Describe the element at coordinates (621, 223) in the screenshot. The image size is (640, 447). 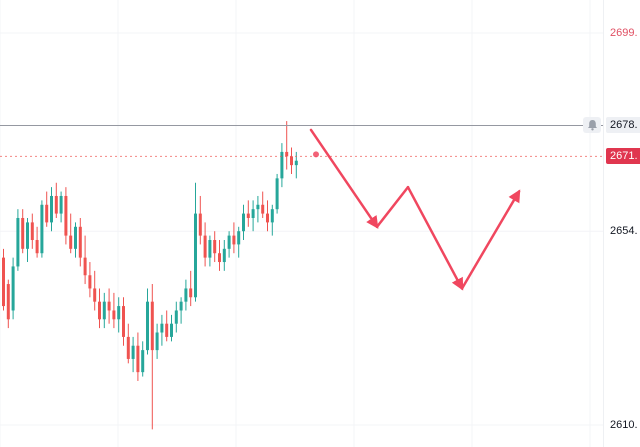
I see `price-axis: 2699. 2654. 2610. 2678. 2671.` at that location.